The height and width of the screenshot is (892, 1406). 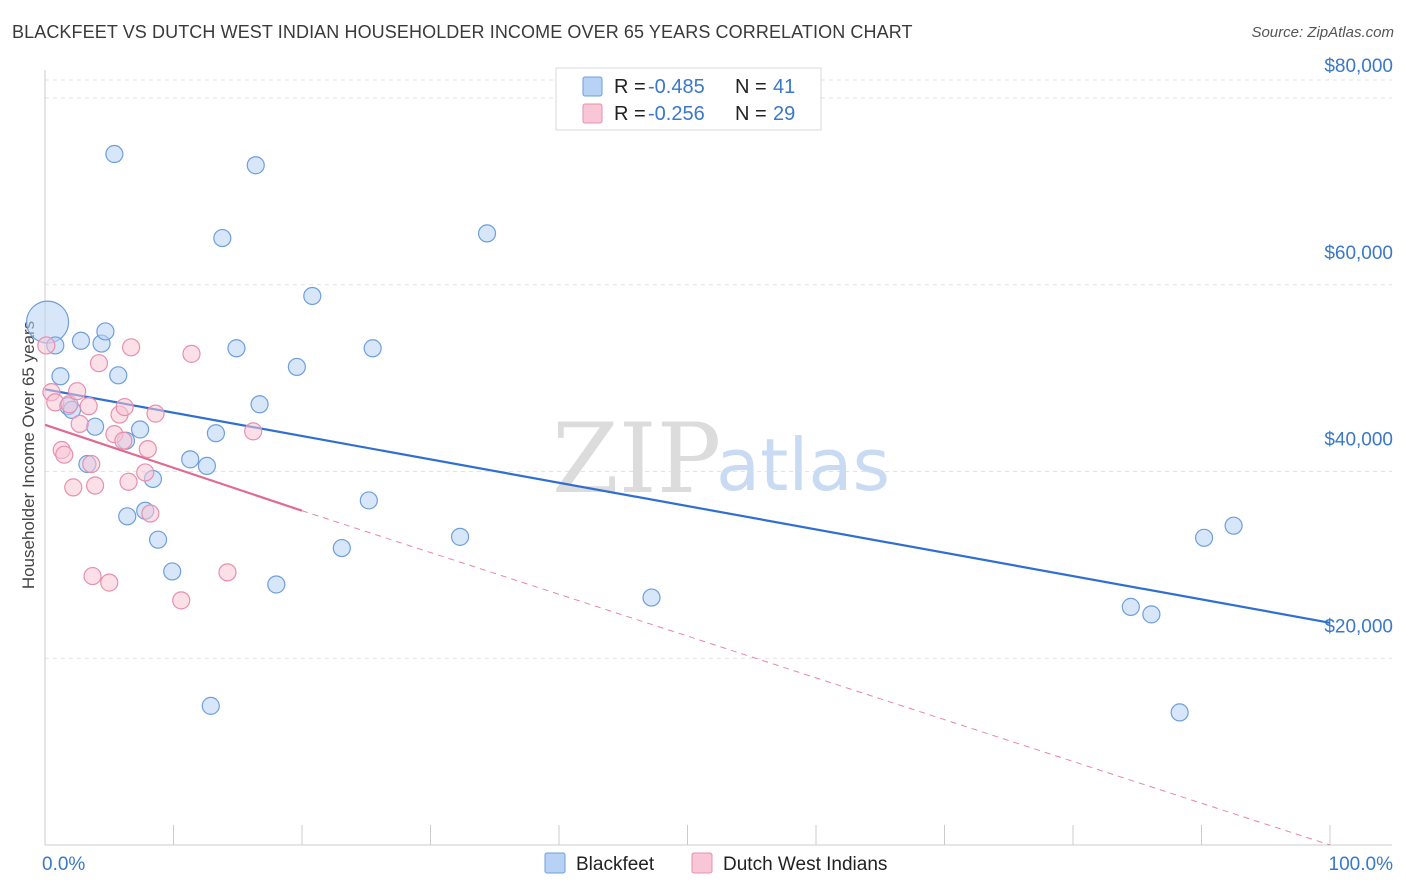 What do you see at coordinates (630, 87) in the screenshot?
I see `legend-r-label-1: R =` at bounding box center [630, 87].